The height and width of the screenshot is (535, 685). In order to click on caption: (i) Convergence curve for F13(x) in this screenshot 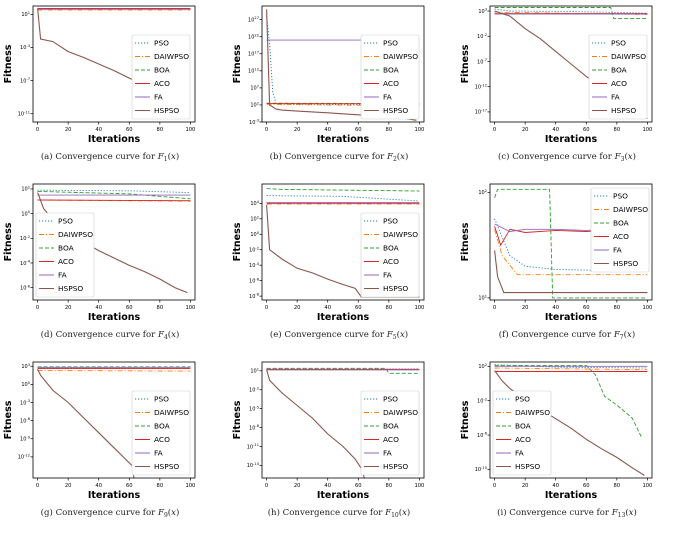, I will do `click(567, 513)`.